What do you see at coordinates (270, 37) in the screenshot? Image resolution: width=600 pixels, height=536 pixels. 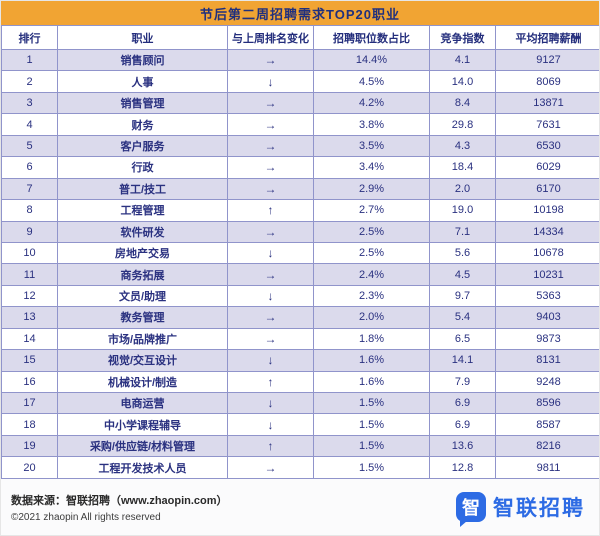 I see `header-rank-change: 与上周排名变化` at bounding box center [270, 37].